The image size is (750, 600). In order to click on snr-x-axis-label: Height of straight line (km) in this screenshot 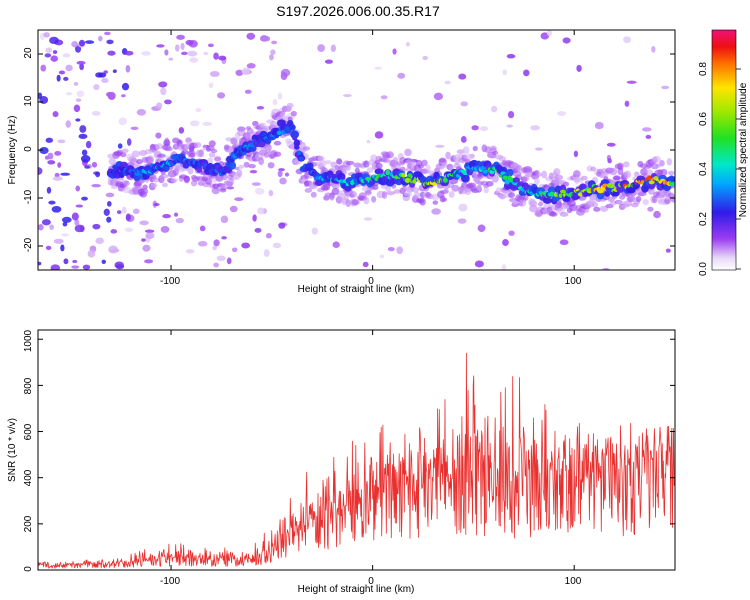, I will do `click(356, 589)`.